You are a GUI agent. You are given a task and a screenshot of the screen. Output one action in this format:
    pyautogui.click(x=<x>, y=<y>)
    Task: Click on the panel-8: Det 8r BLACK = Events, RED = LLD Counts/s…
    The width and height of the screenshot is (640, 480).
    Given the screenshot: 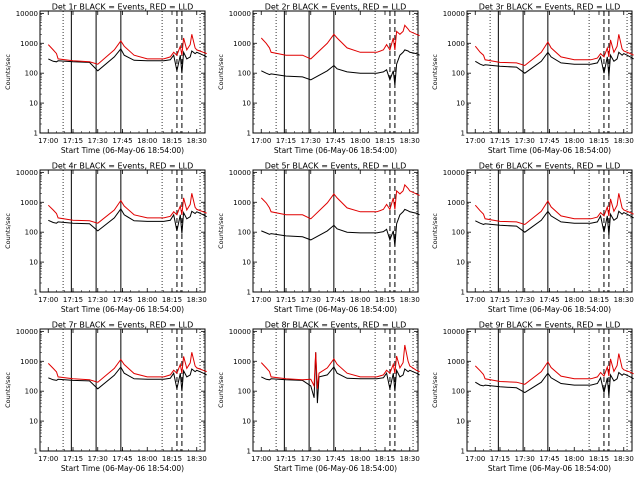 What is the action you would take?
    pyautogui.click(x=318, y=397)
    